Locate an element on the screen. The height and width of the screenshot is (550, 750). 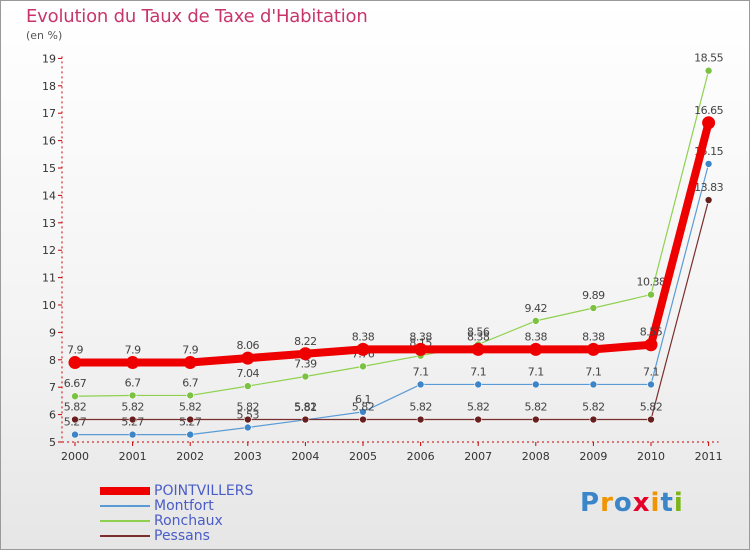
legend-item-ronchaux: Ronchaux is located at coordinates (176, 521).